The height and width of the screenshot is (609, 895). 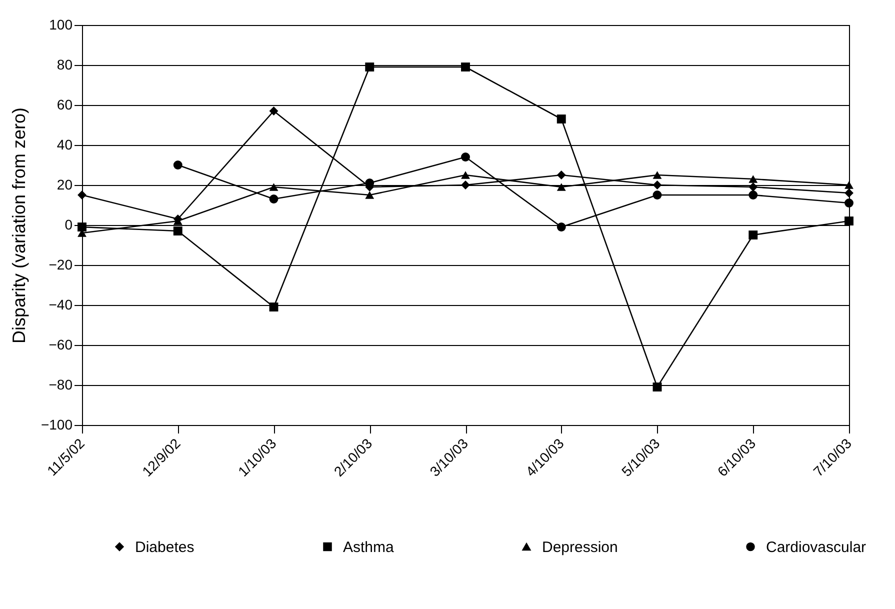 What do you see at coordinates (816, 547) in the screenshot?
I see `legend-label: Cardiovascular` at bounding box center [816, 547].